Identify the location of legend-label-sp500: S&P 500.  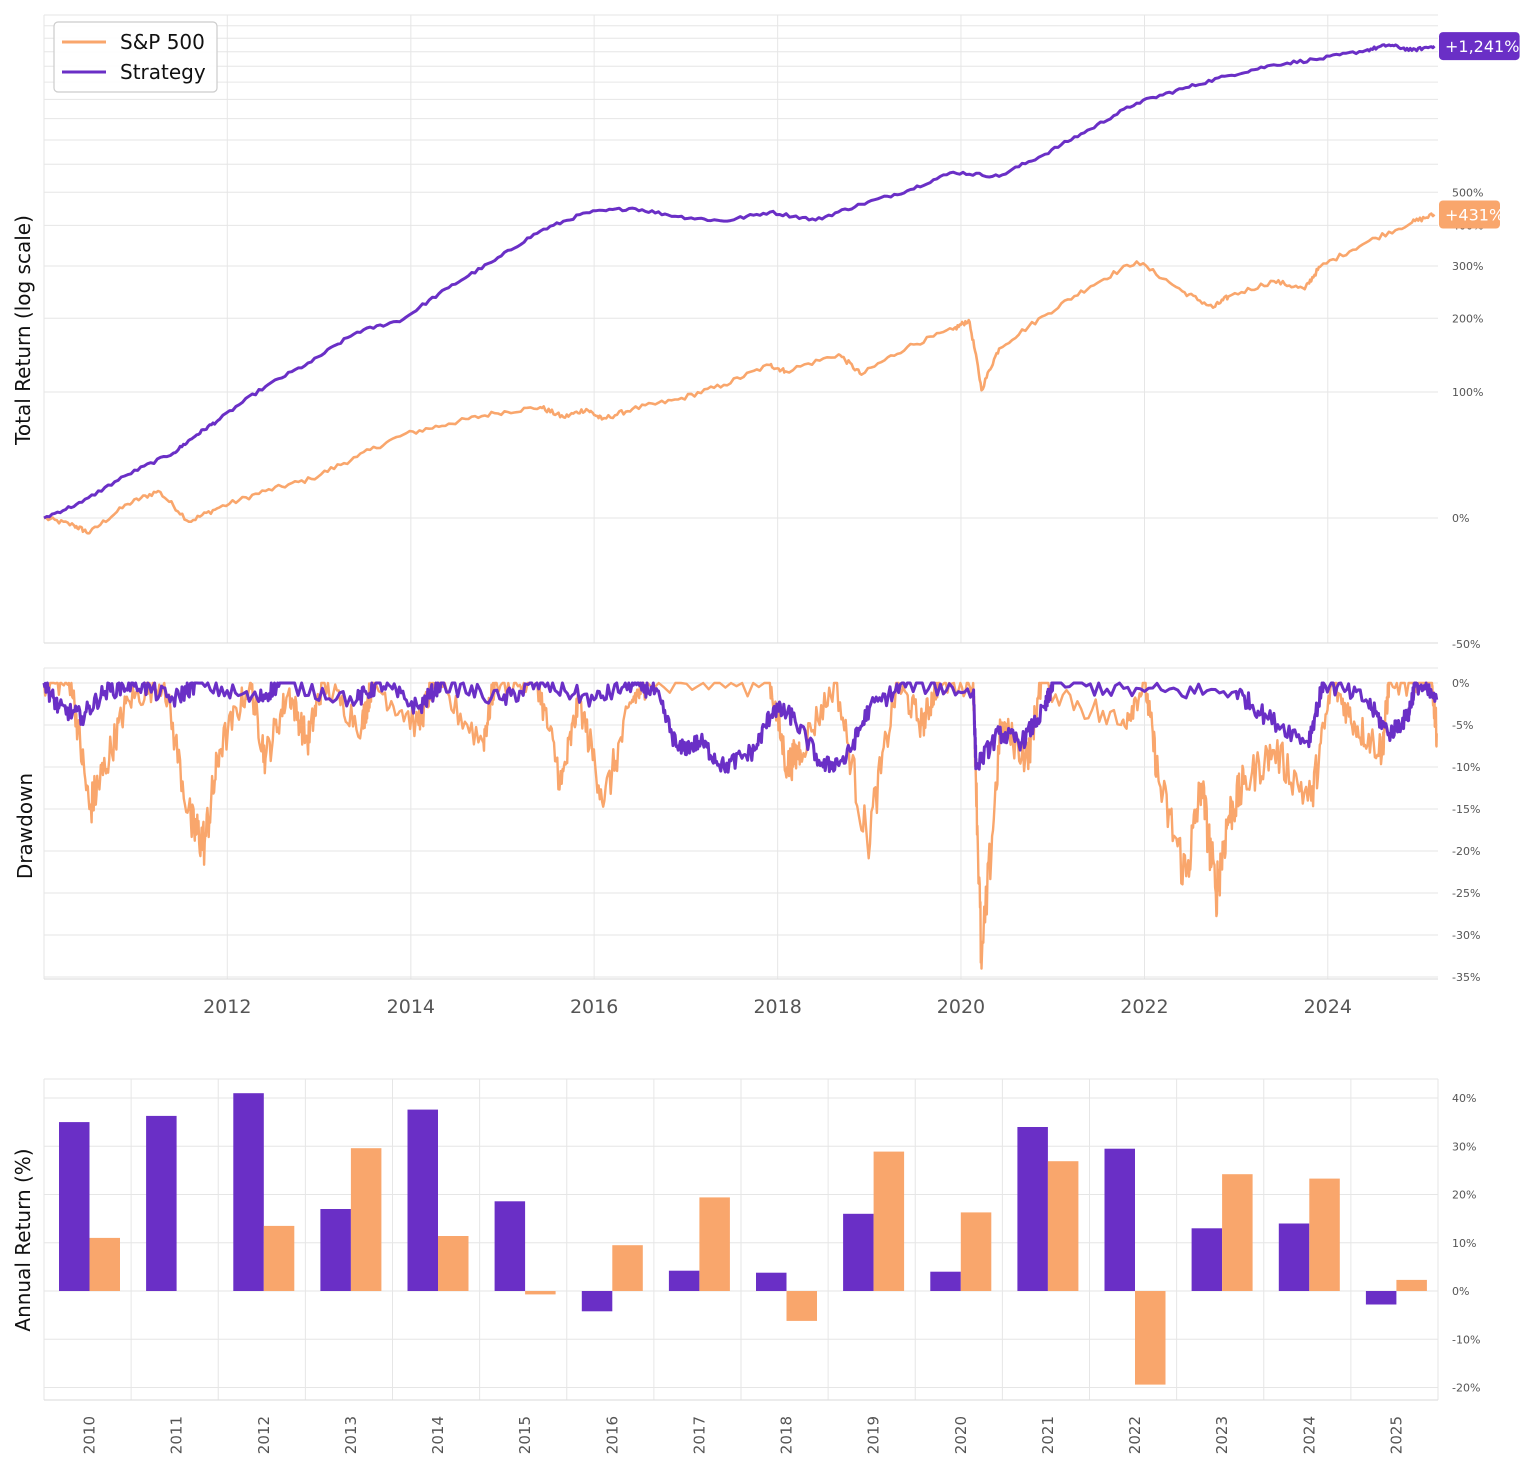
(162, 42).